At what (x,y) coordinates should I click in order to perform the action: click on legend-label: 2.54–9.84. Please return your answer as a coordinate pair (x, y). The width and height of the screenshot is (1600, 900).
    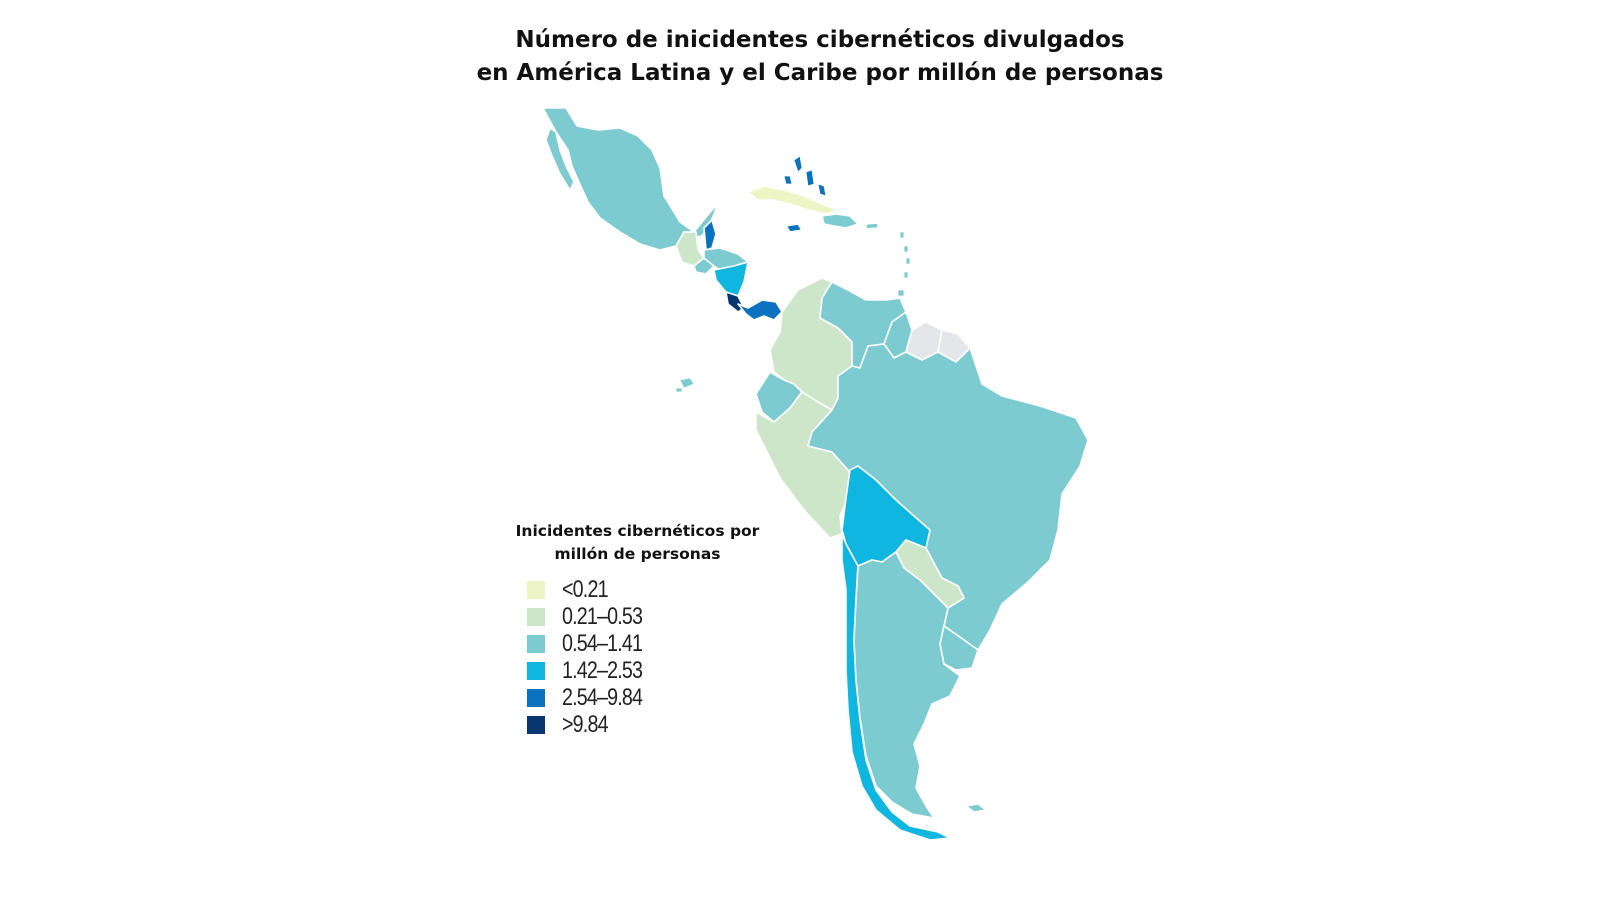
    Looking at the image, I should click on (602, 697).